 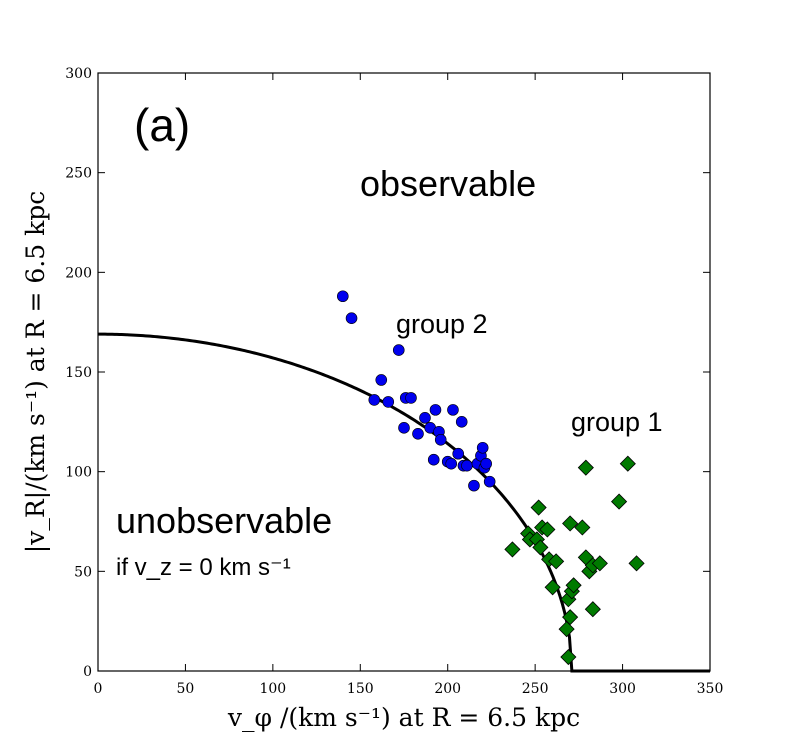 What do you see at coordinates (622, 689) in the screenshot?
I see `x-tick-label: 300` at bounding box center [622, 689].